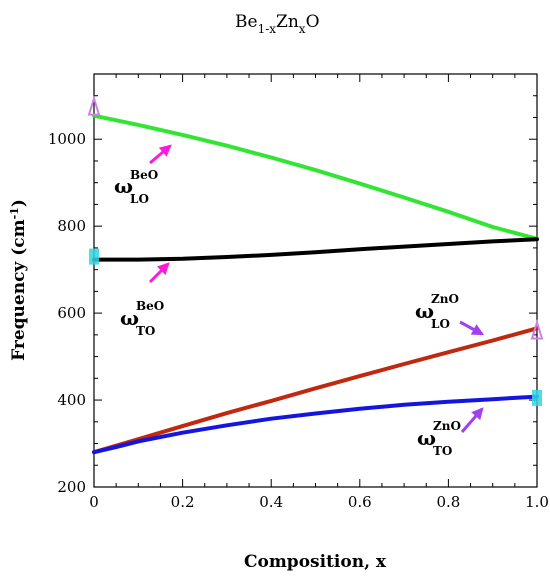 The height and width of the screenshot is (578, 550). I want to click on beo-lo-omega: ω, so click(123, 186).